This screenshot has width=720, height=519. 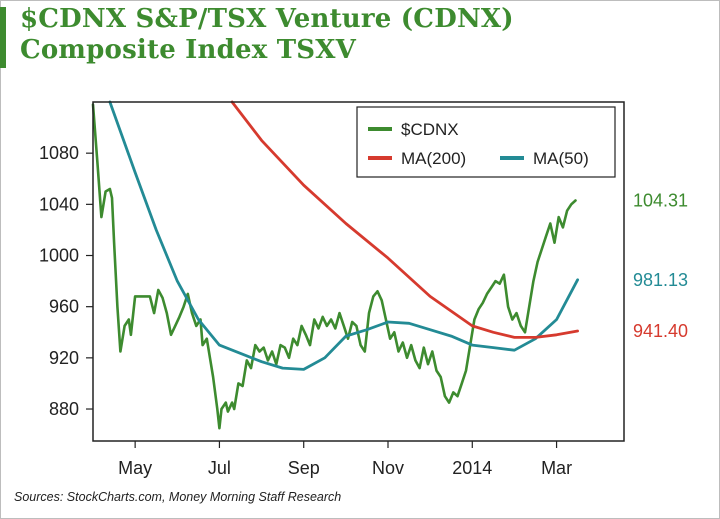 I want to click on y-tick-label: 920, so click(x=64, y=358).